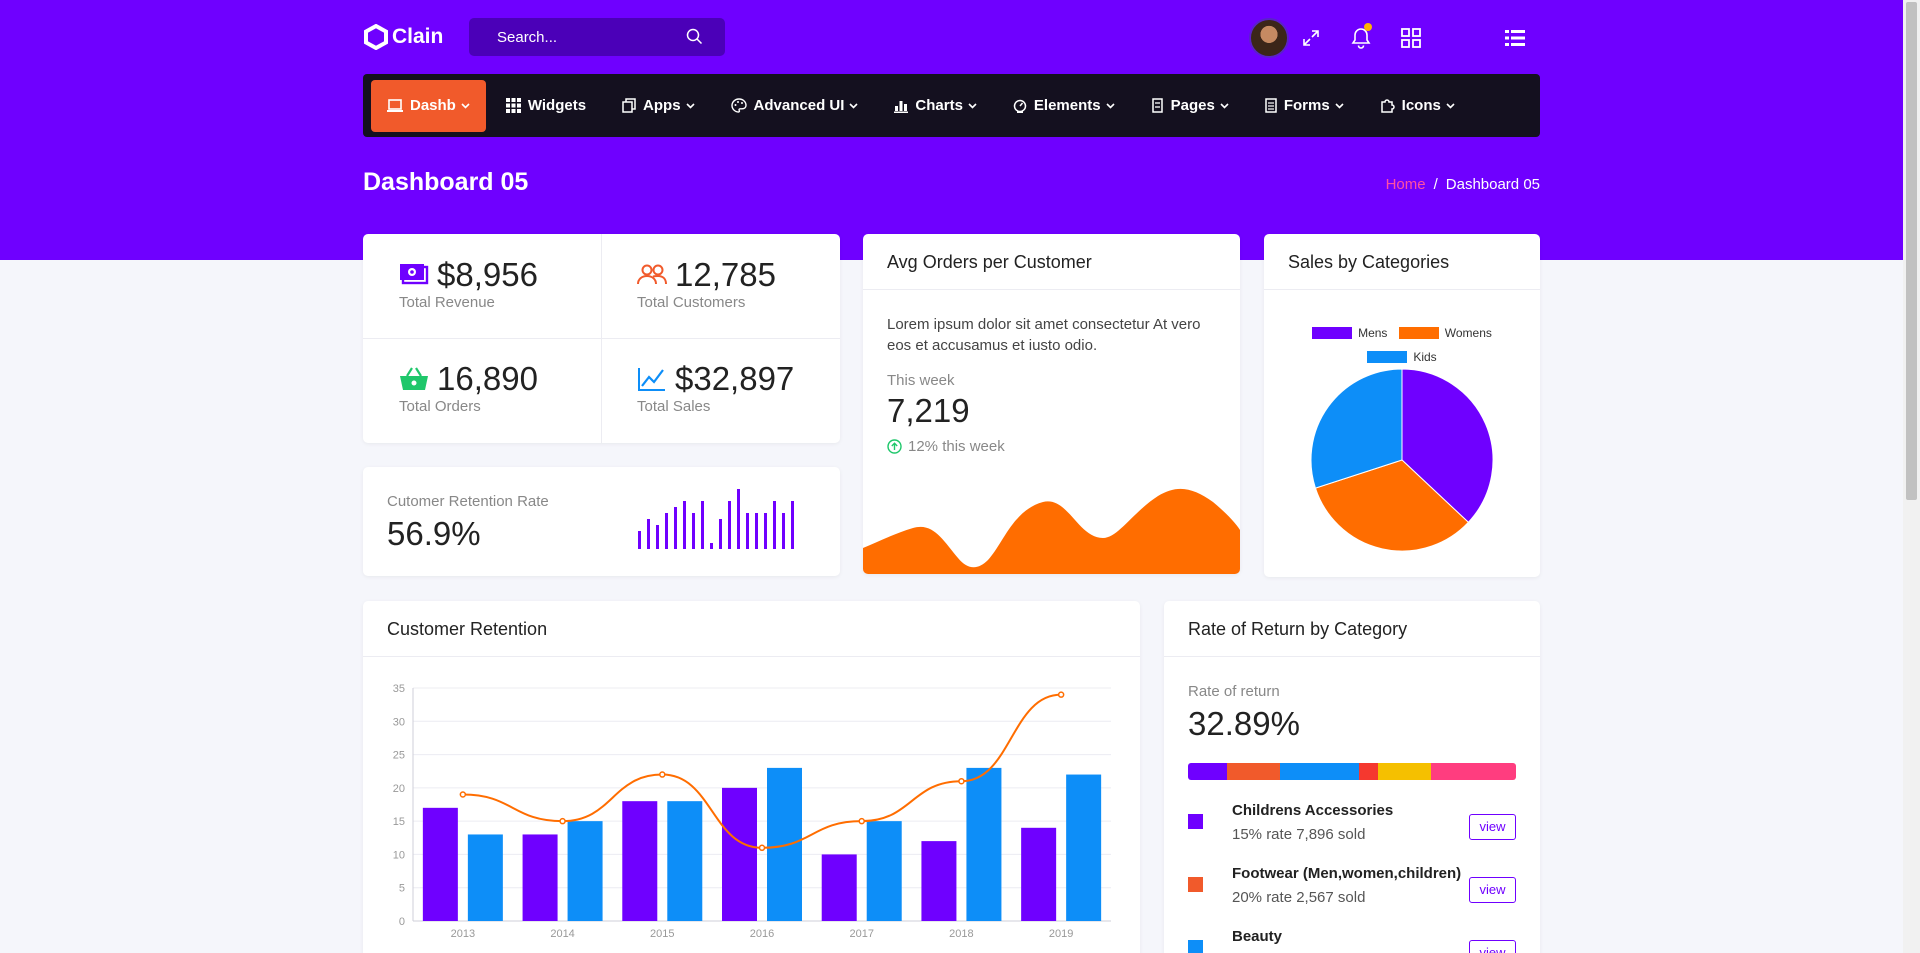  What do you see at coordinates (485, 877) in the screenshot?
I see `bar-2013-series2` at bounding box center [485, 877].